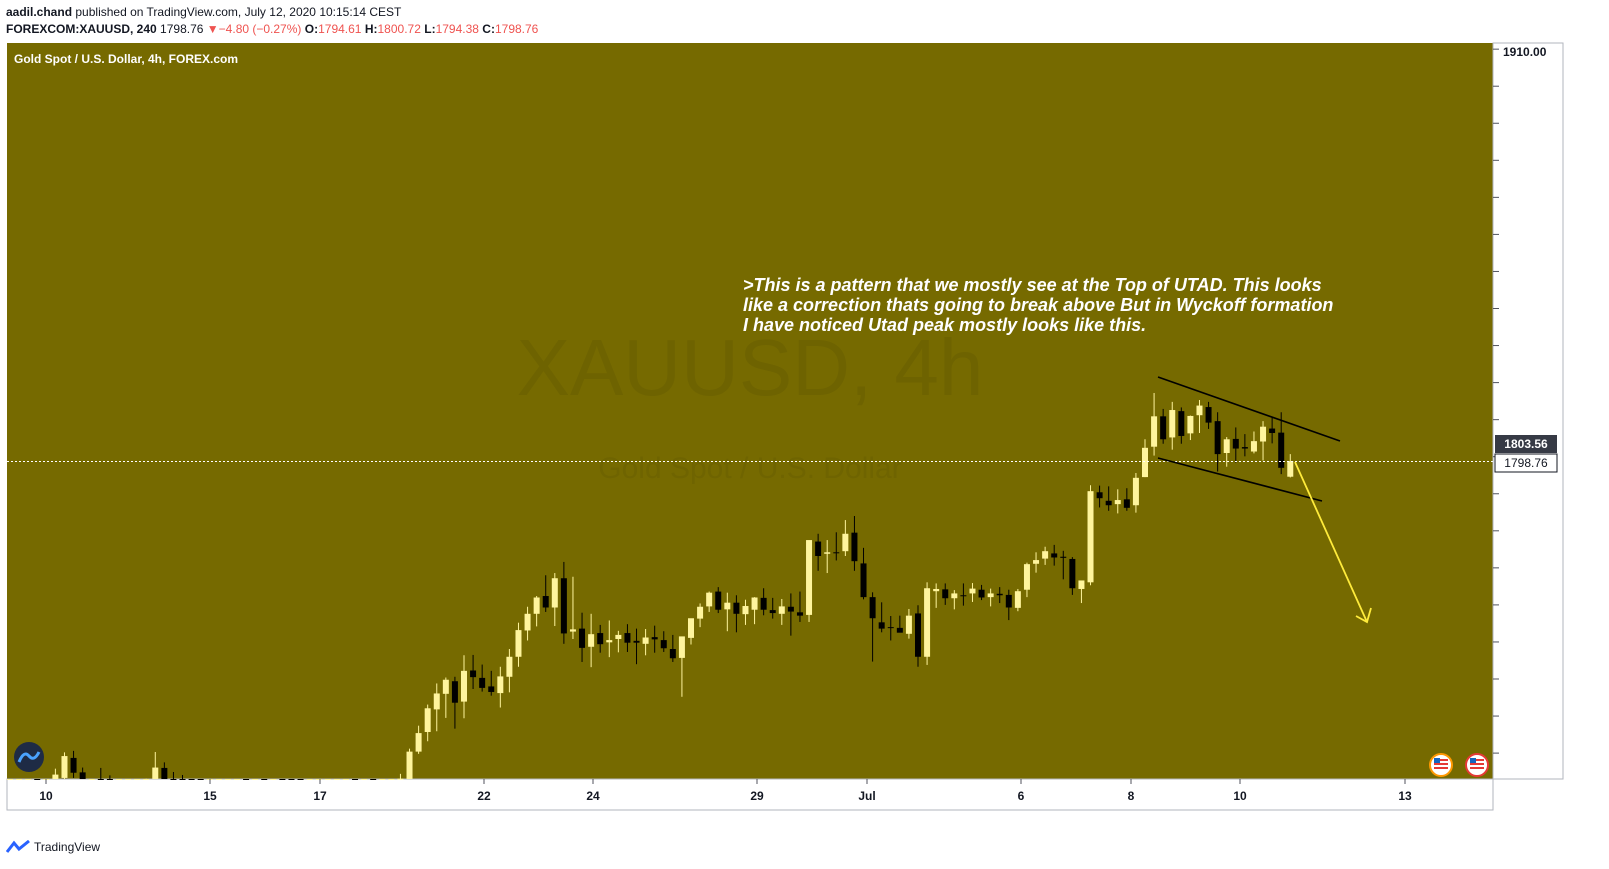 The width and height of the screenshot is (1609, 869). What do you see at coordinates (39, 12) in the screenshot?
I see `author-name: aadil.chand` at bounding box center [39, 12].